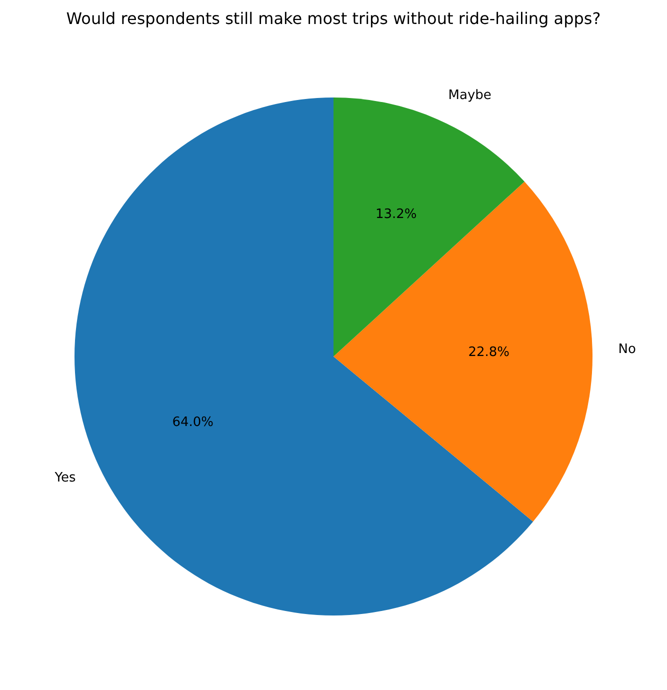 The height and width of the screenshot is (690, 667). Describe the element at coordinates (627, 349) in the screenshot. I see `slice-label: No` at that location.